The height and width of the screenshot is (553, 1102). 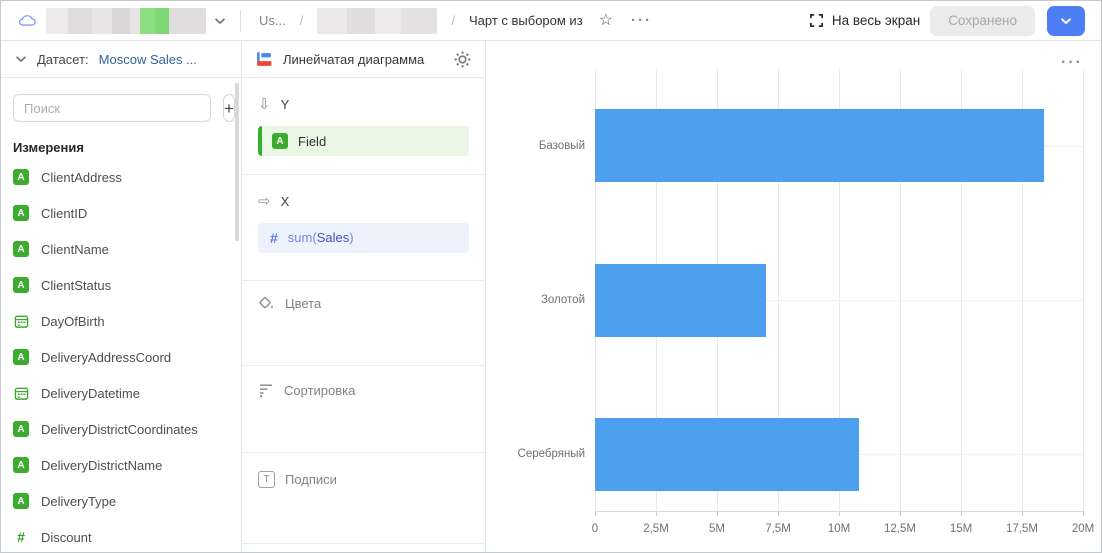 I want to click on fullscreen-icon, so click(x=816, y=20).